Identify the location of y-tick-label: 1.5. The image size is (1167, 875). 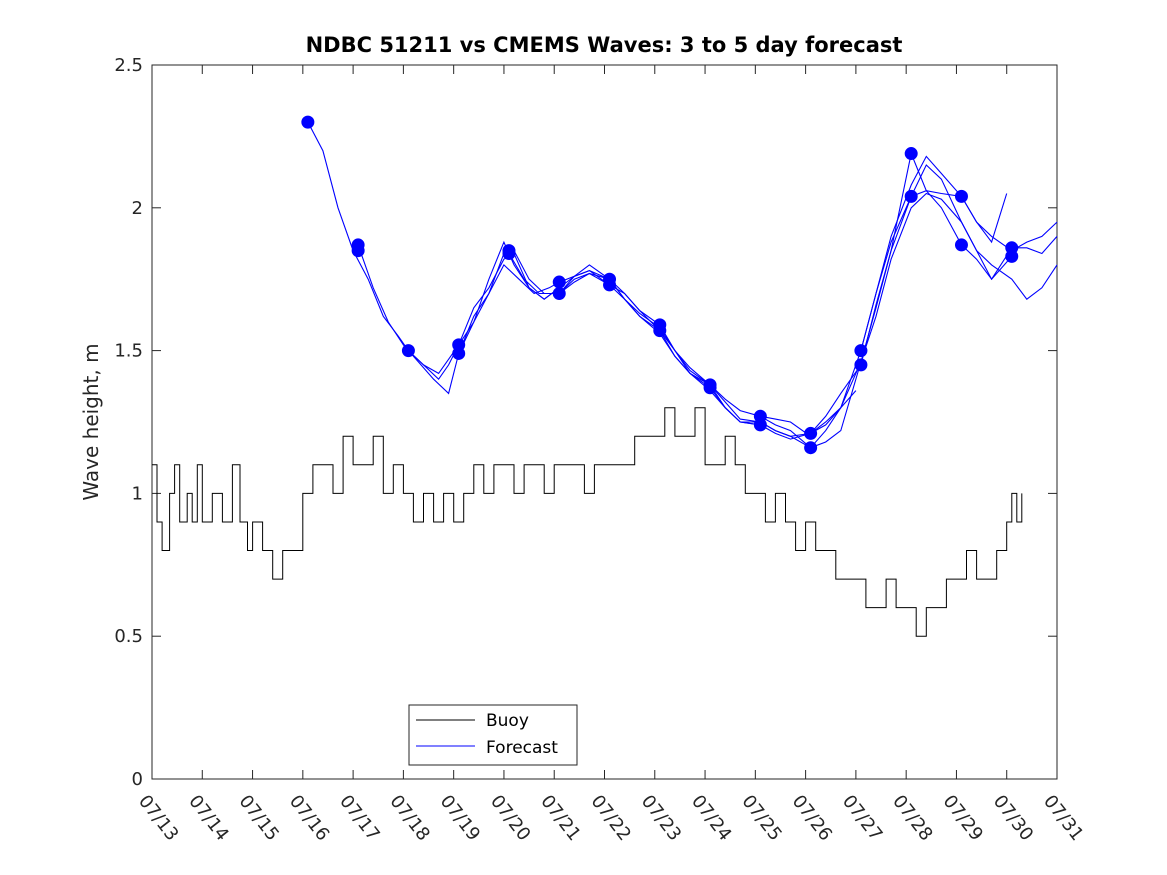
(128, 351).